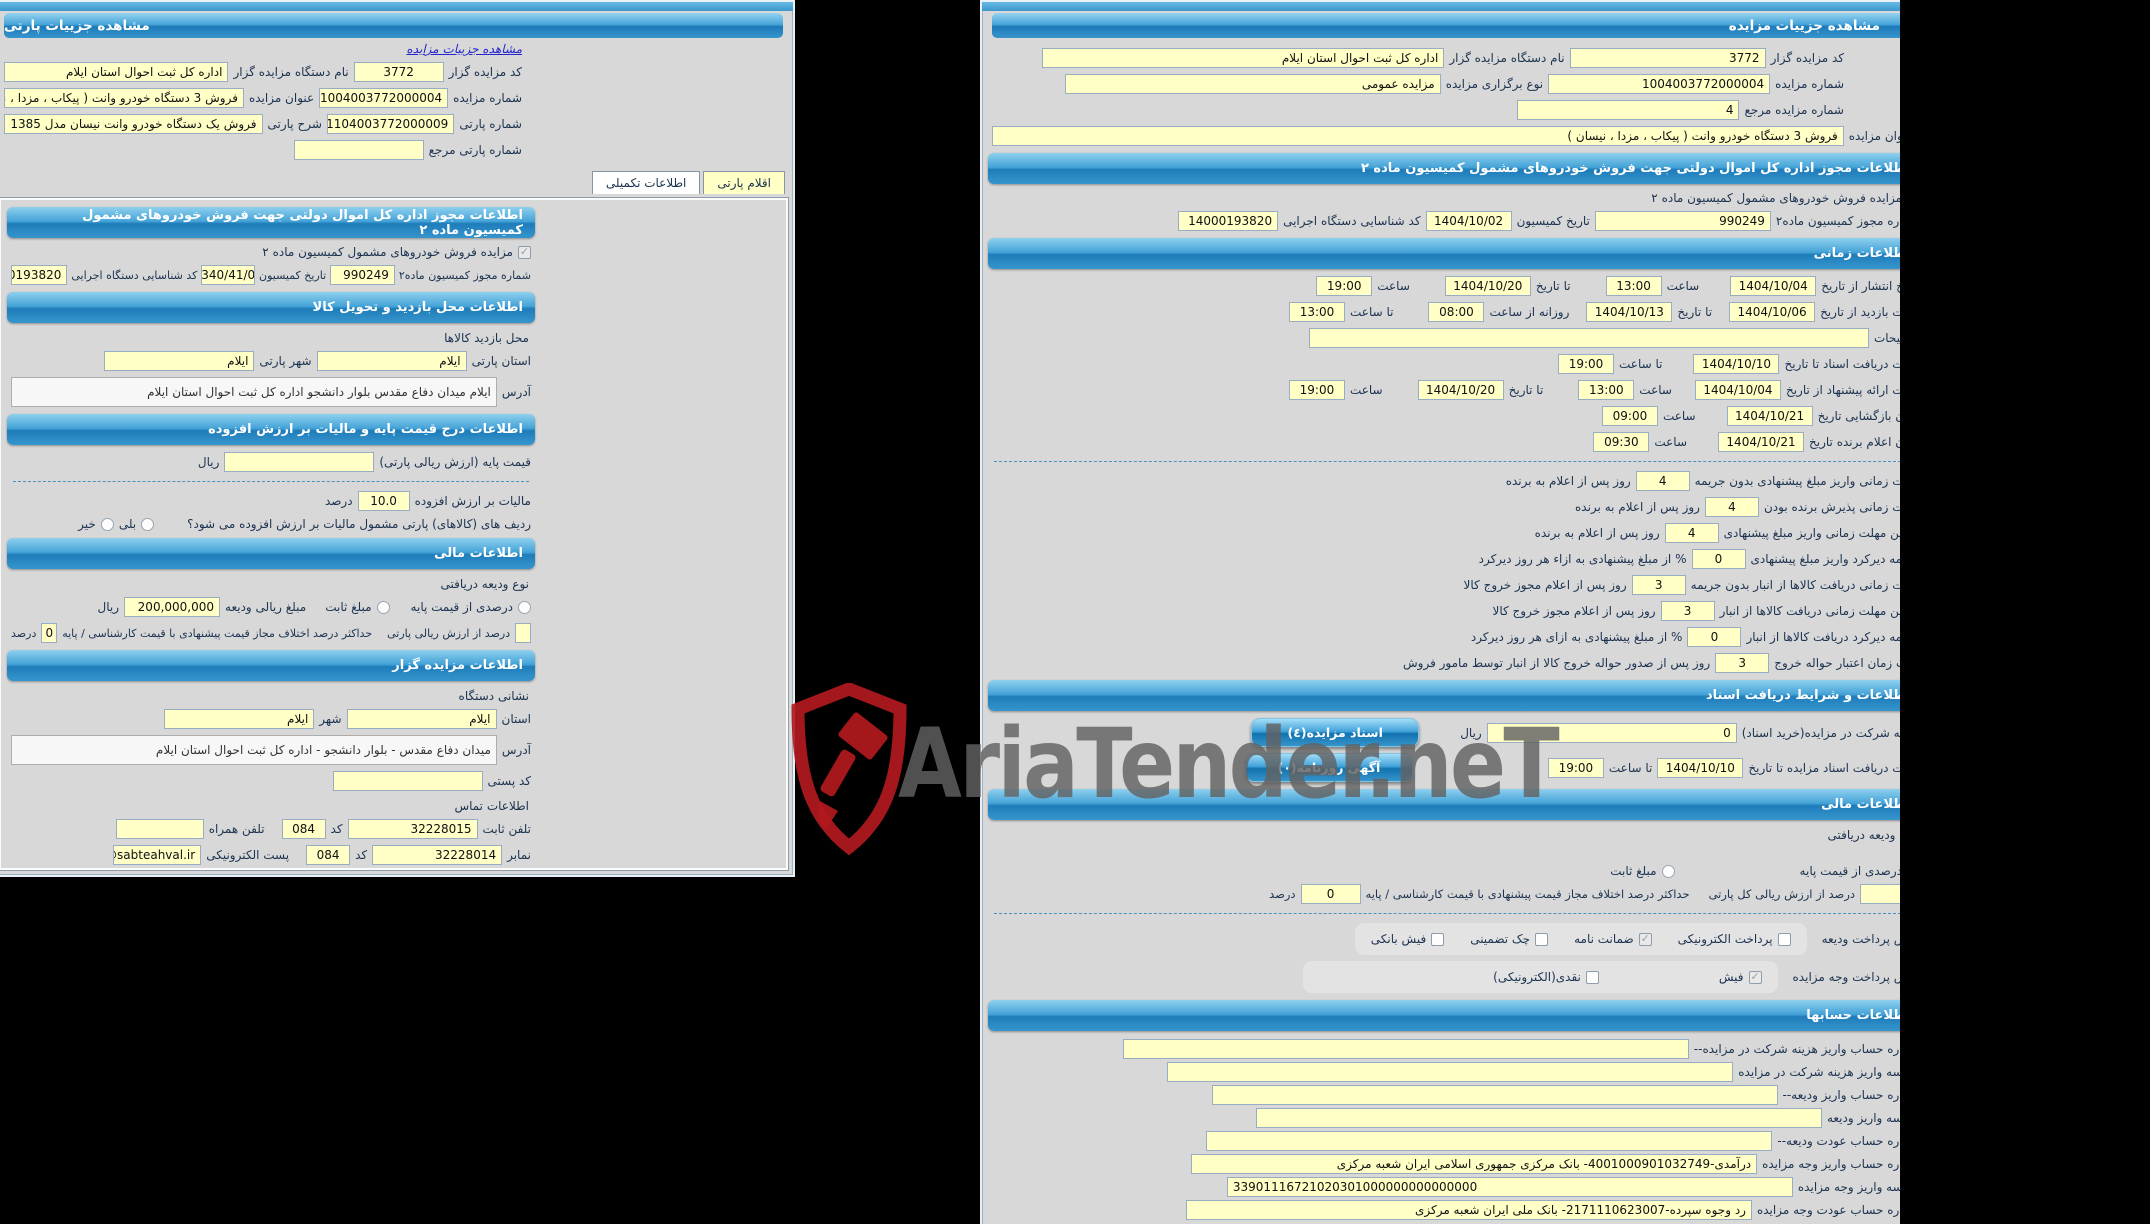 The image size is (2150, 1224). Describe the element at coordinates (646, 182) in the screenshot. I see `tab-additional-info: اطلاعات تکمیلی` at that location.